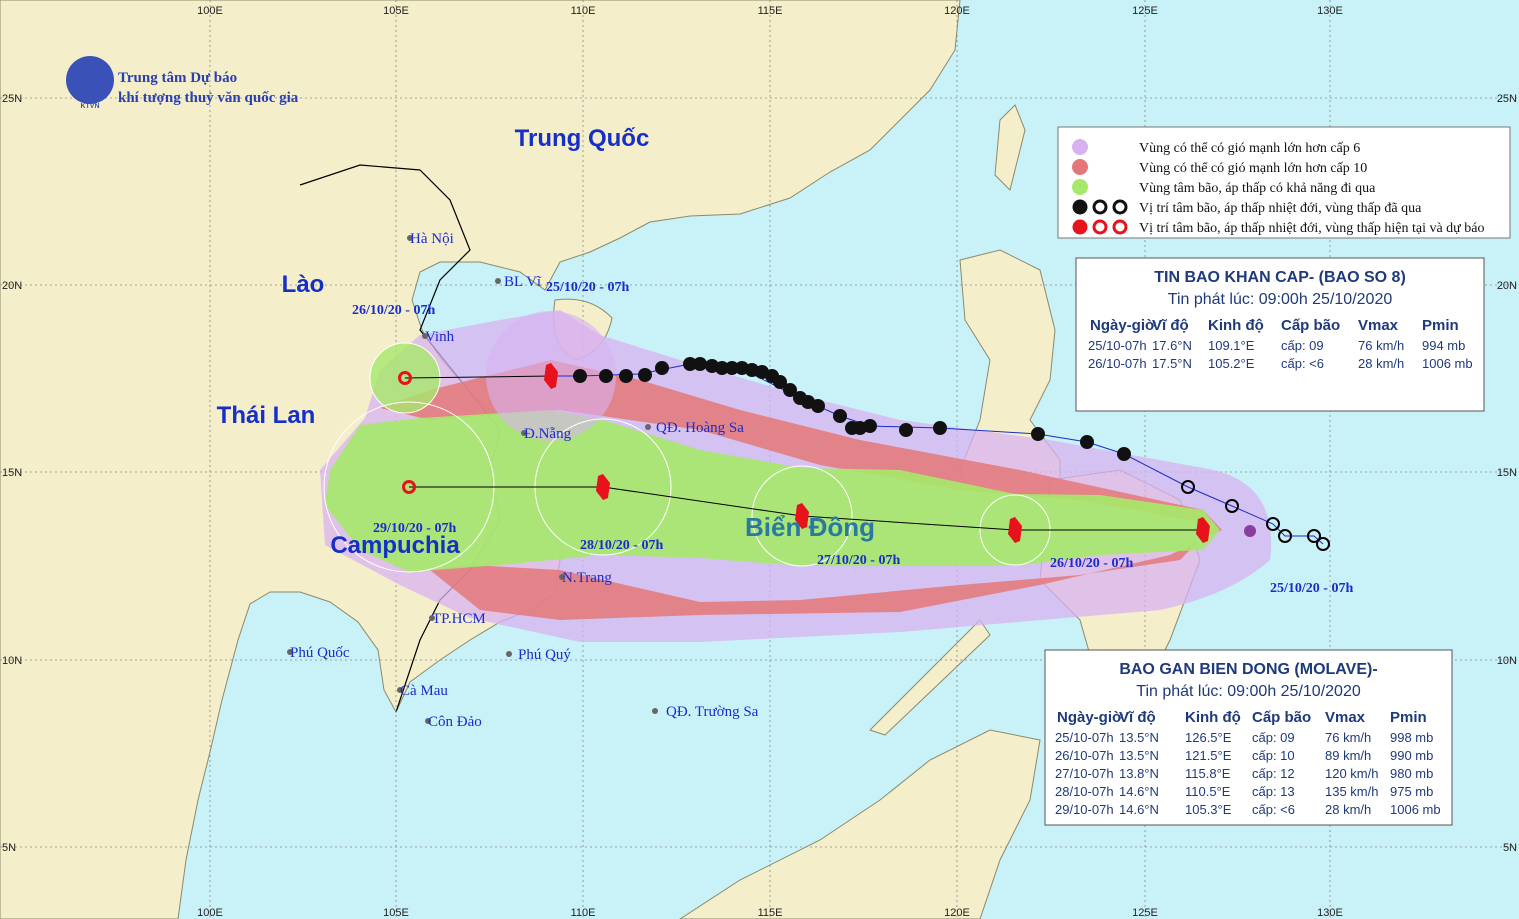 The width and height of the screenshot is (1519, 919). Describe the element at coordinates (1139, 773) in the screenshot. I see `table-cell: 13.8°N` at that location.